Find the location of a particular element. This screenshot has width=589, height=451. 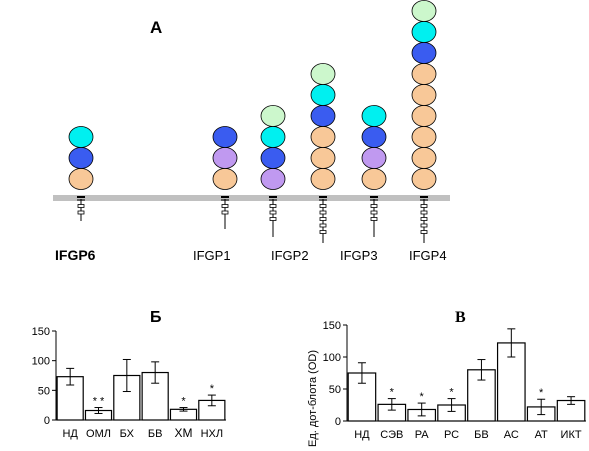

category-label: РА is located at coordinates (422, 435).